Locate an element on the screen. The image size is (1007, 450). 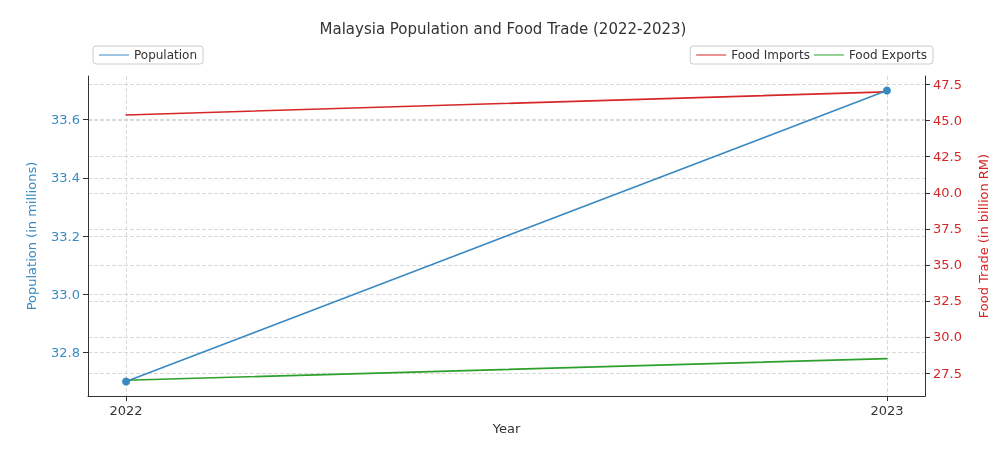
y2-tick-label: 27.5 is located at coordinates (947, 373).